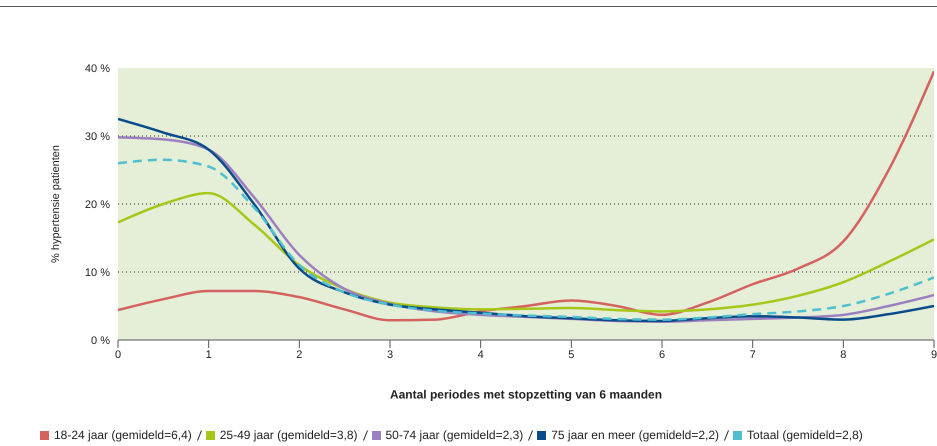 This screenshot has height=446, width=937. What do you see at coordinates (571, 354) in the screenshot?
I see `x-tick-label: 5` at bounding box center [571, 354].